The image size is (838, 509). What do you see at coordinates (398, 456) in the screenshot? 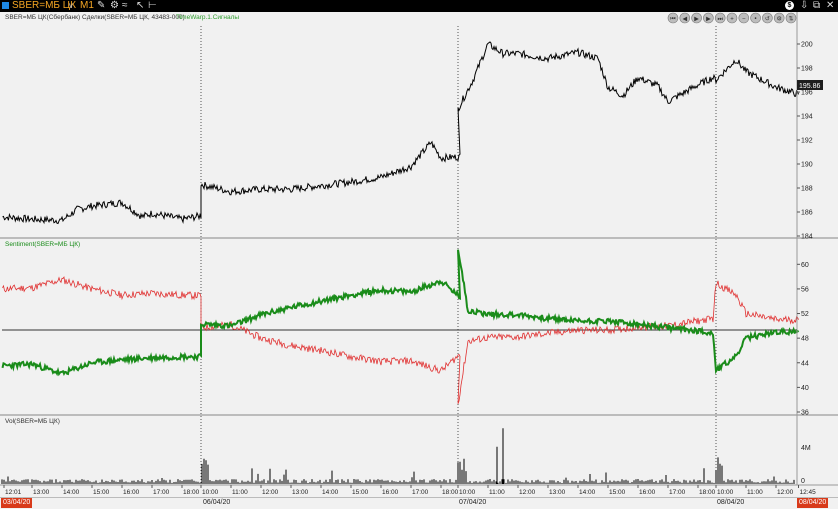
I see `volume-layer` at bounding box center [398, 456].